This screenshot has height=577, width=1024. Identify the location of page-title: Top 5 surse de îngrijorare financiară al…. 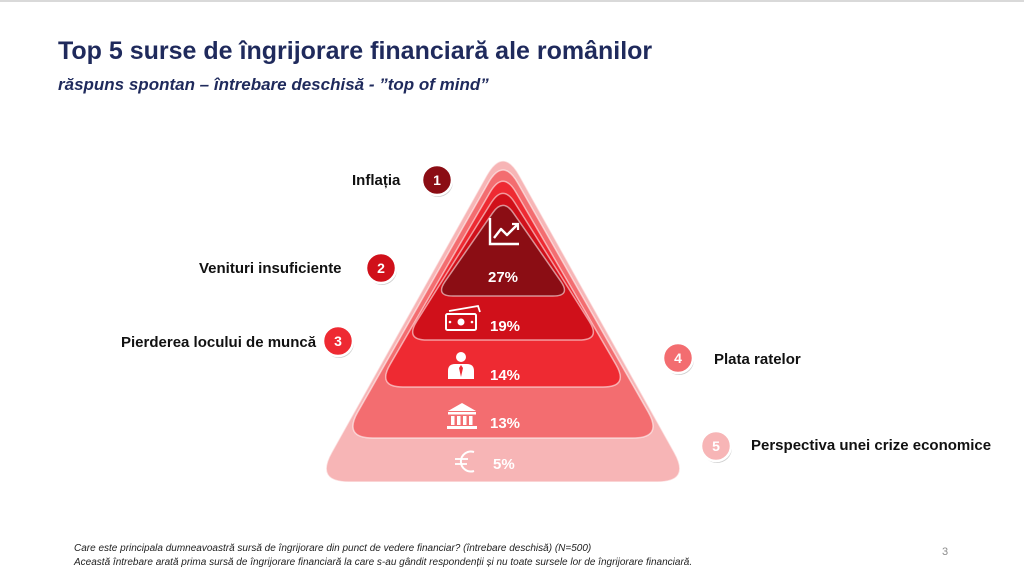
(355, 51).